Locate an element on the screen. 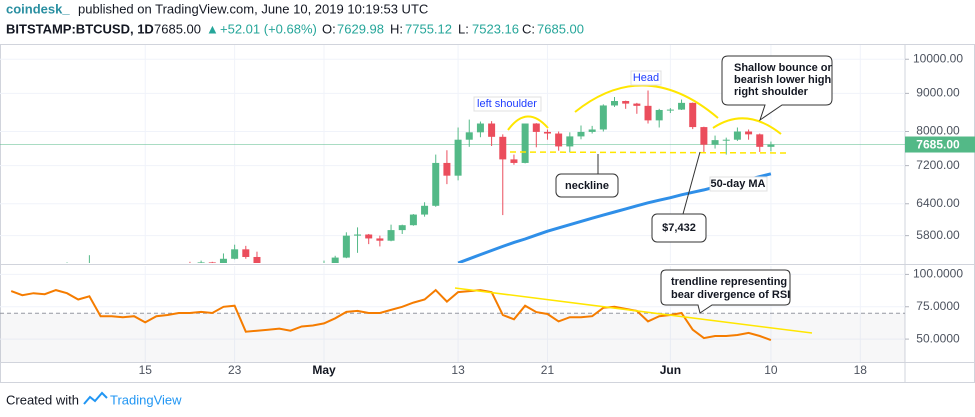 Image resolution: width=975 pixels, height=417 pixels. x-tick-label: Jun is located at coordinates (670, 370).